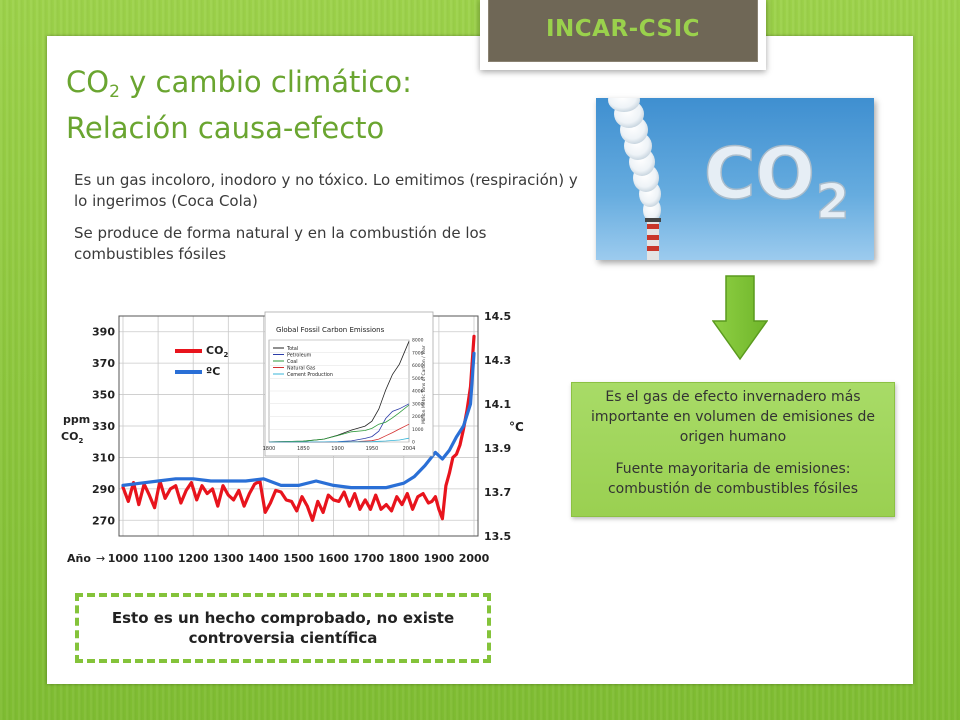 This screenshot has width=960, height=720. Describe the element at coordinates (418, 404) in the screenshot. I see `inset-y-tick-label: 3000` at that location.